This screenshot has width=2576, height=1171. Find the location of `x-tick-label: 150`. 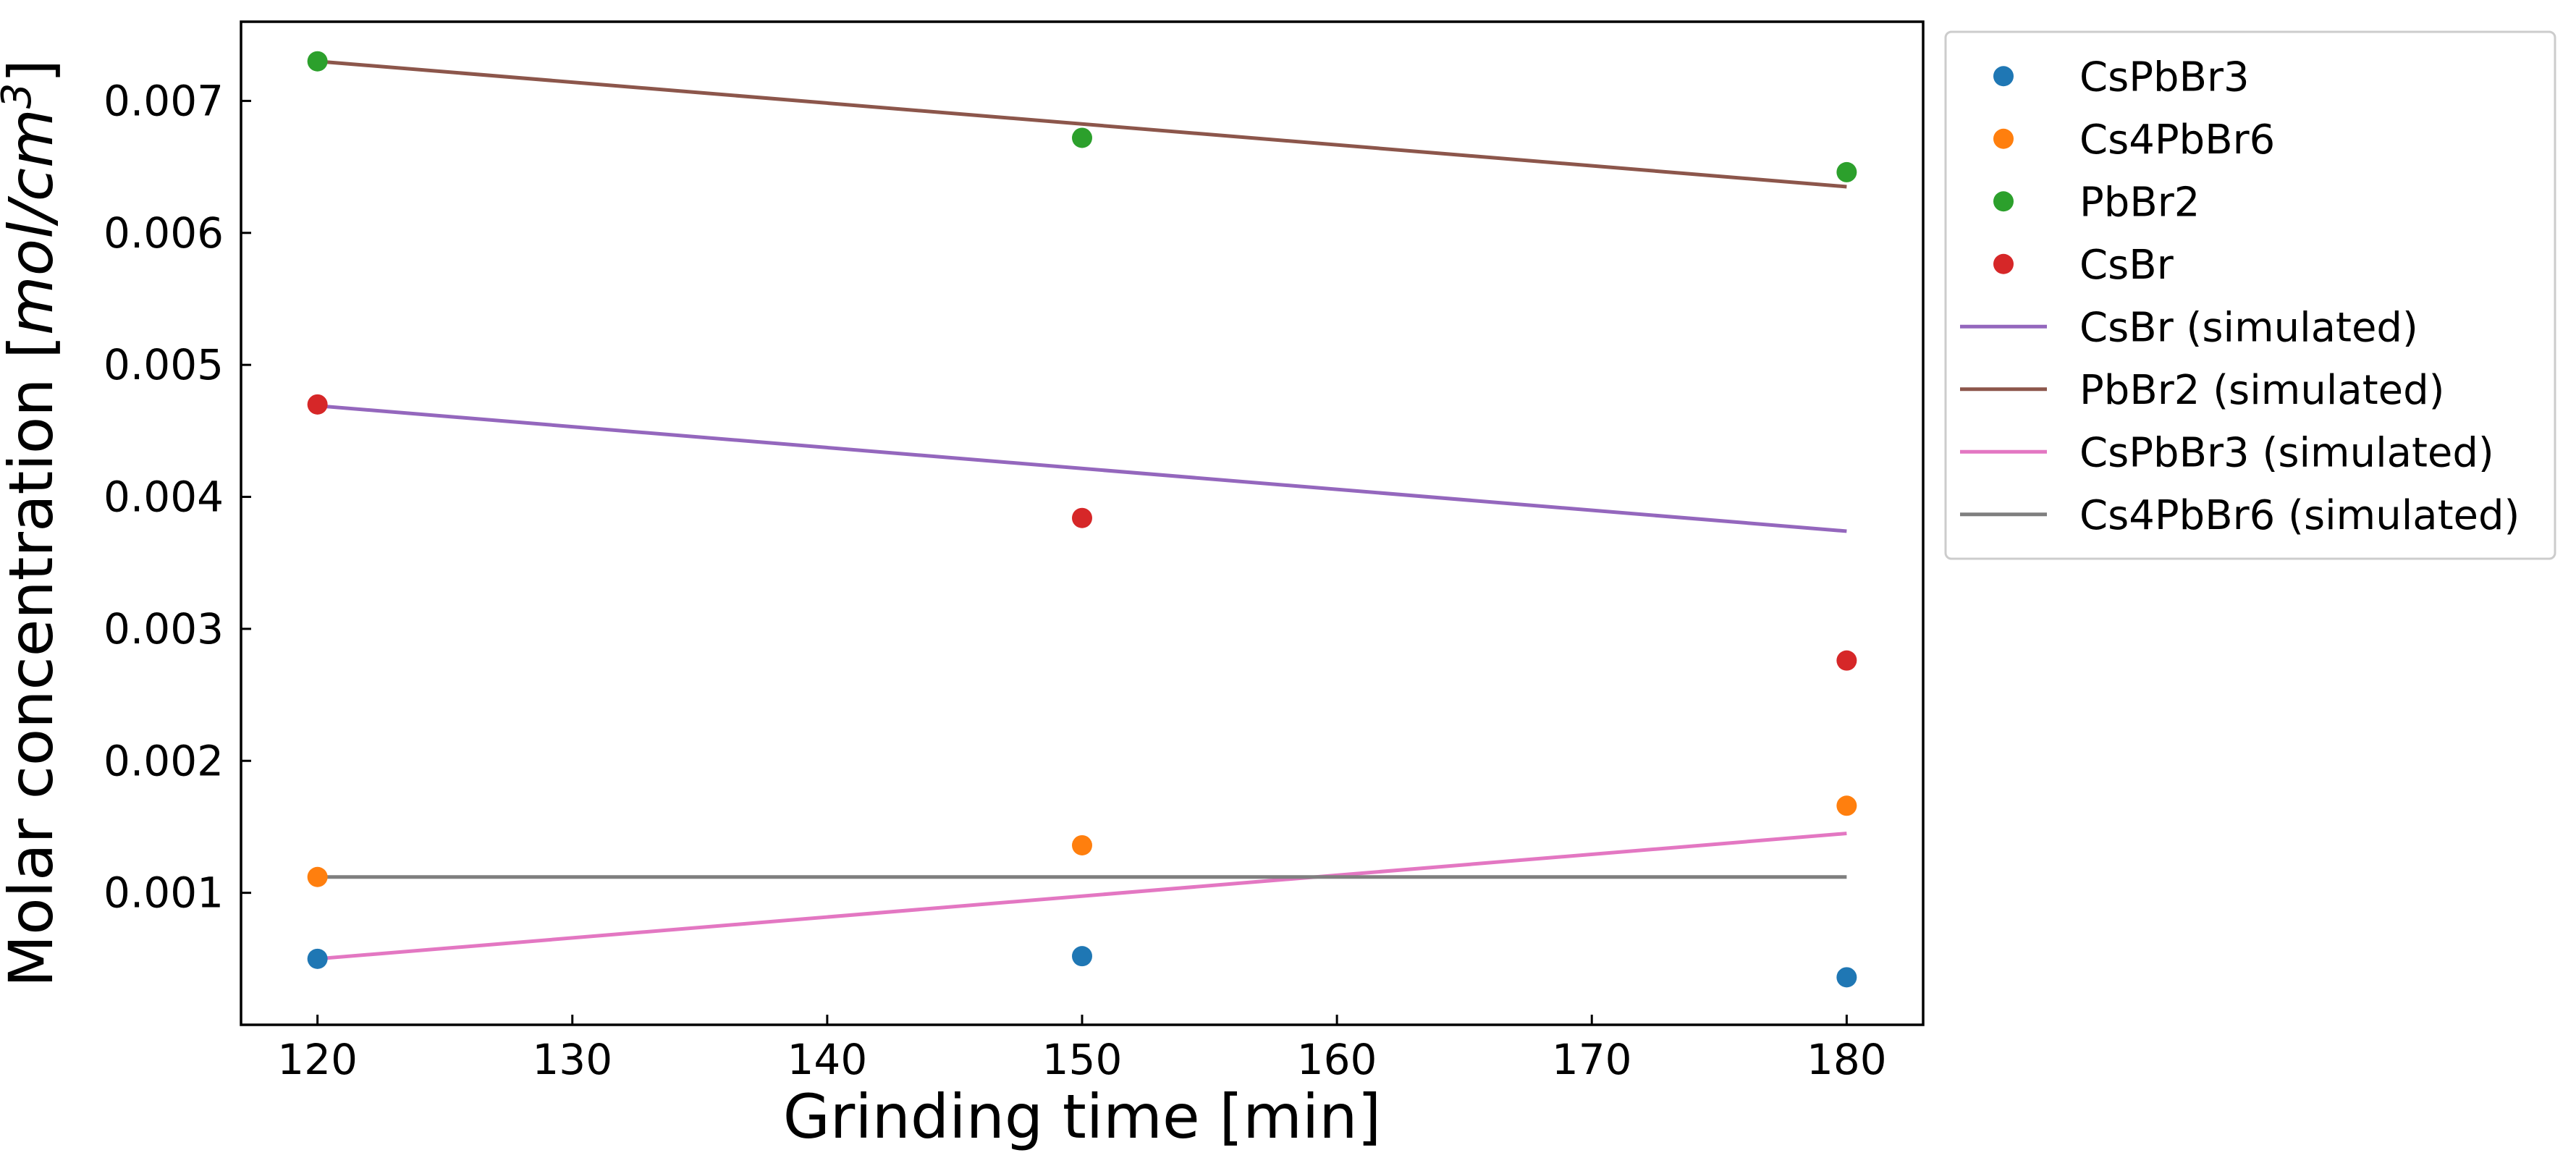

x-tick-label: 150 is located at coordinates (1083, 1060).